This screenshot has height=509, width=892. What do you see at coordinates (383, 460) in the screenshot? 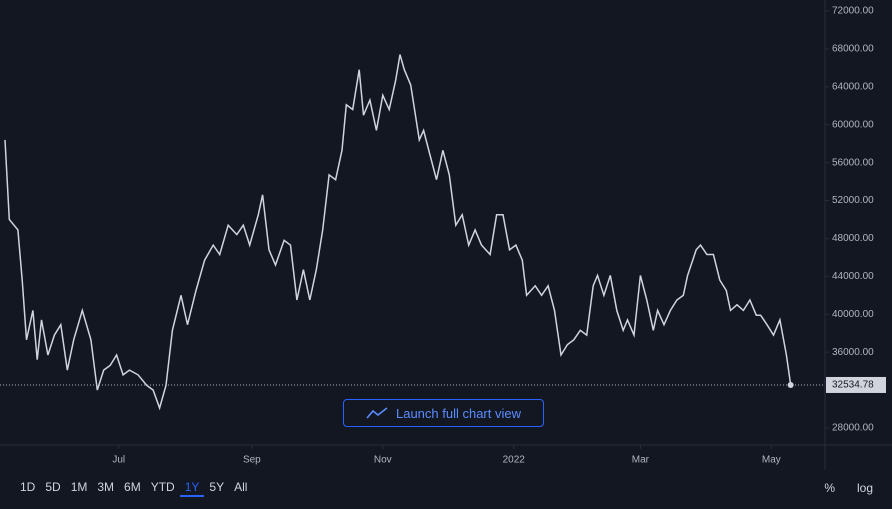
I see `x-tick-label: Nov` at bounding box center [383, 460].